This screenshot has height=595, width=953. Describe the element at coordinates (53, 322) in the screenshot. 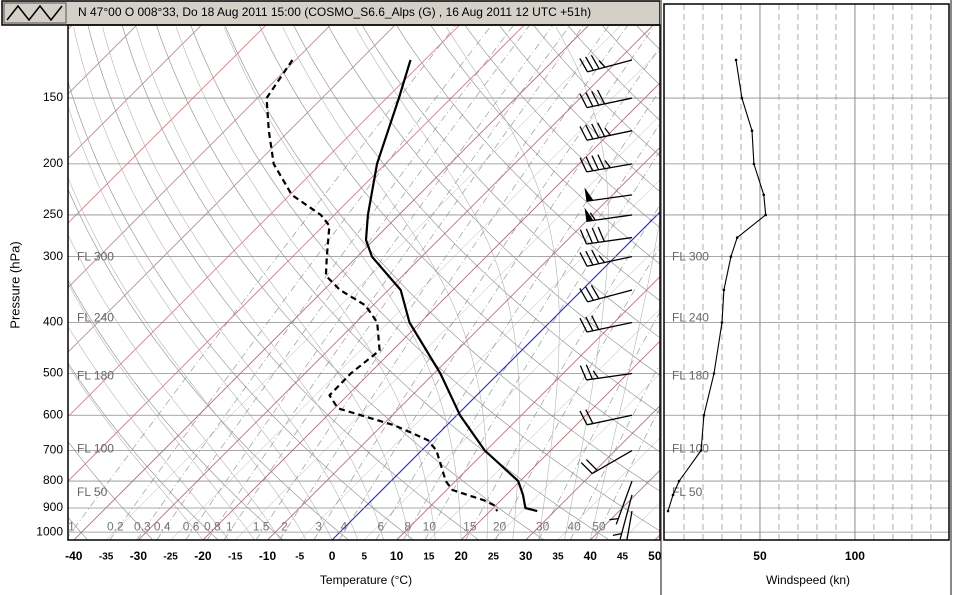

I see `y-tick-label: 400` at that location.